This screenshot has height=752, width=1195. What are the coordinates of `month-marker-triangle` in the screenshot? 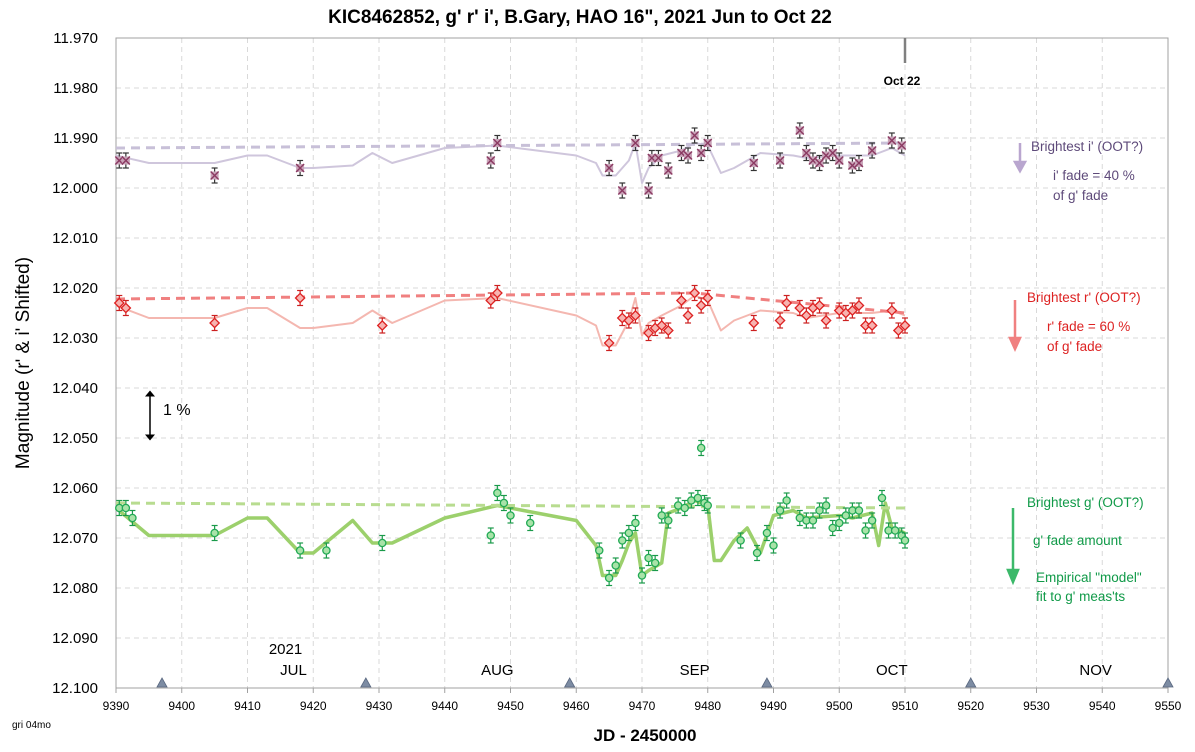 It's located at (767, 682).